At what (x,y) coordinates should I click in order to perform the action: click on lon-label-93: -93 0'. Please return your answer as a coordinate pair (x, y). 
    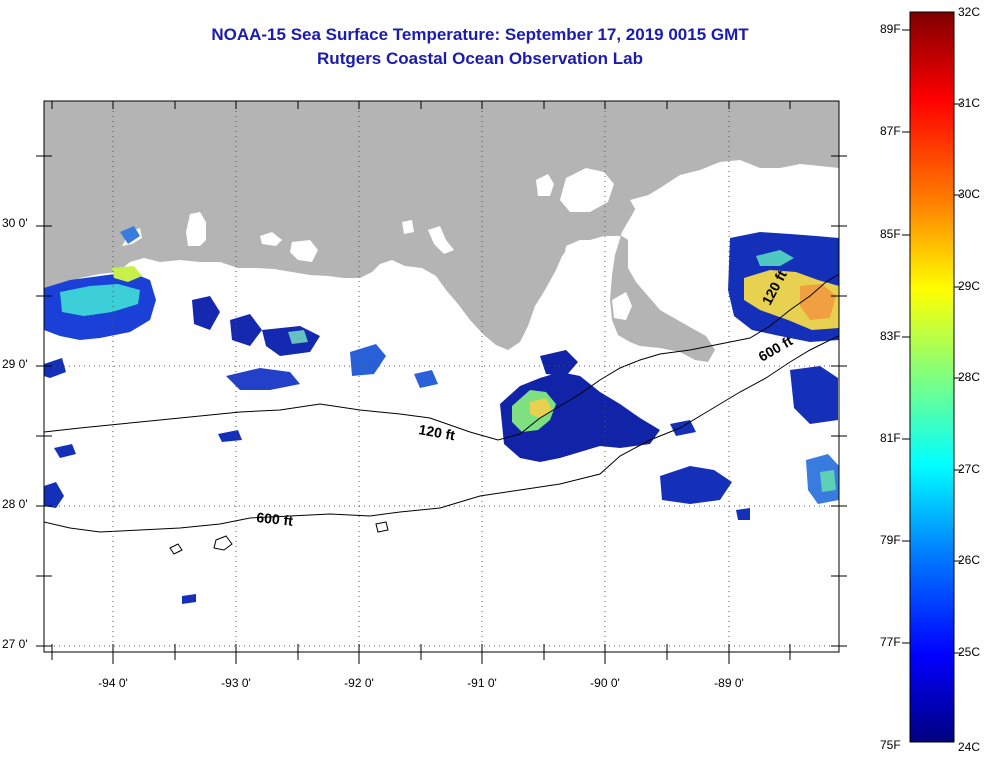
    Looking at the image, I should click on (236, 683).